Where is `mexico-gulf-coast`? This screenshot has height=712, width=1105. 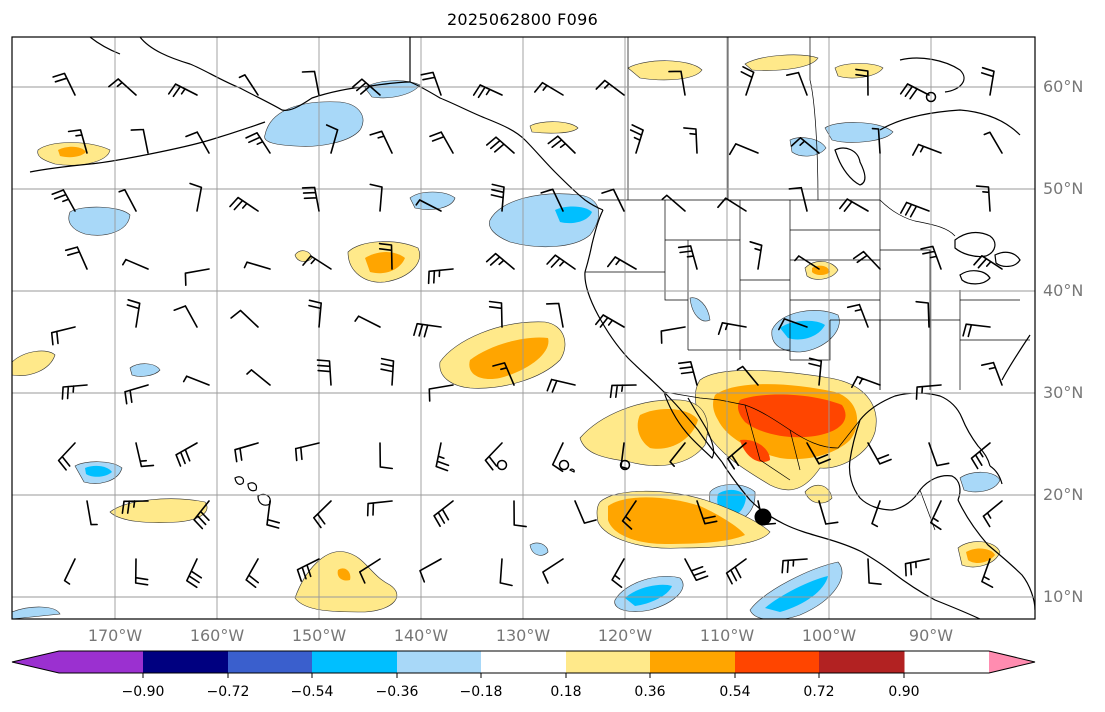 mexico-gulf-coast is located at coordinates (884, 465).